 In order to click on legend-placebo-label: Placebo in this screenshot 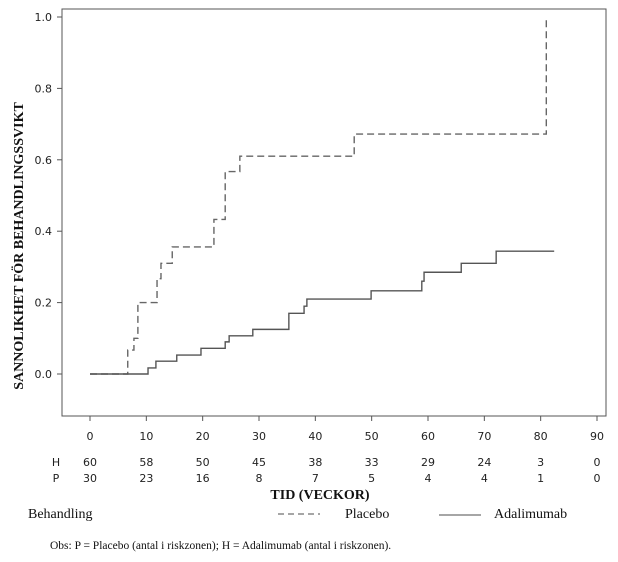, I will do `click(367, 514)`.